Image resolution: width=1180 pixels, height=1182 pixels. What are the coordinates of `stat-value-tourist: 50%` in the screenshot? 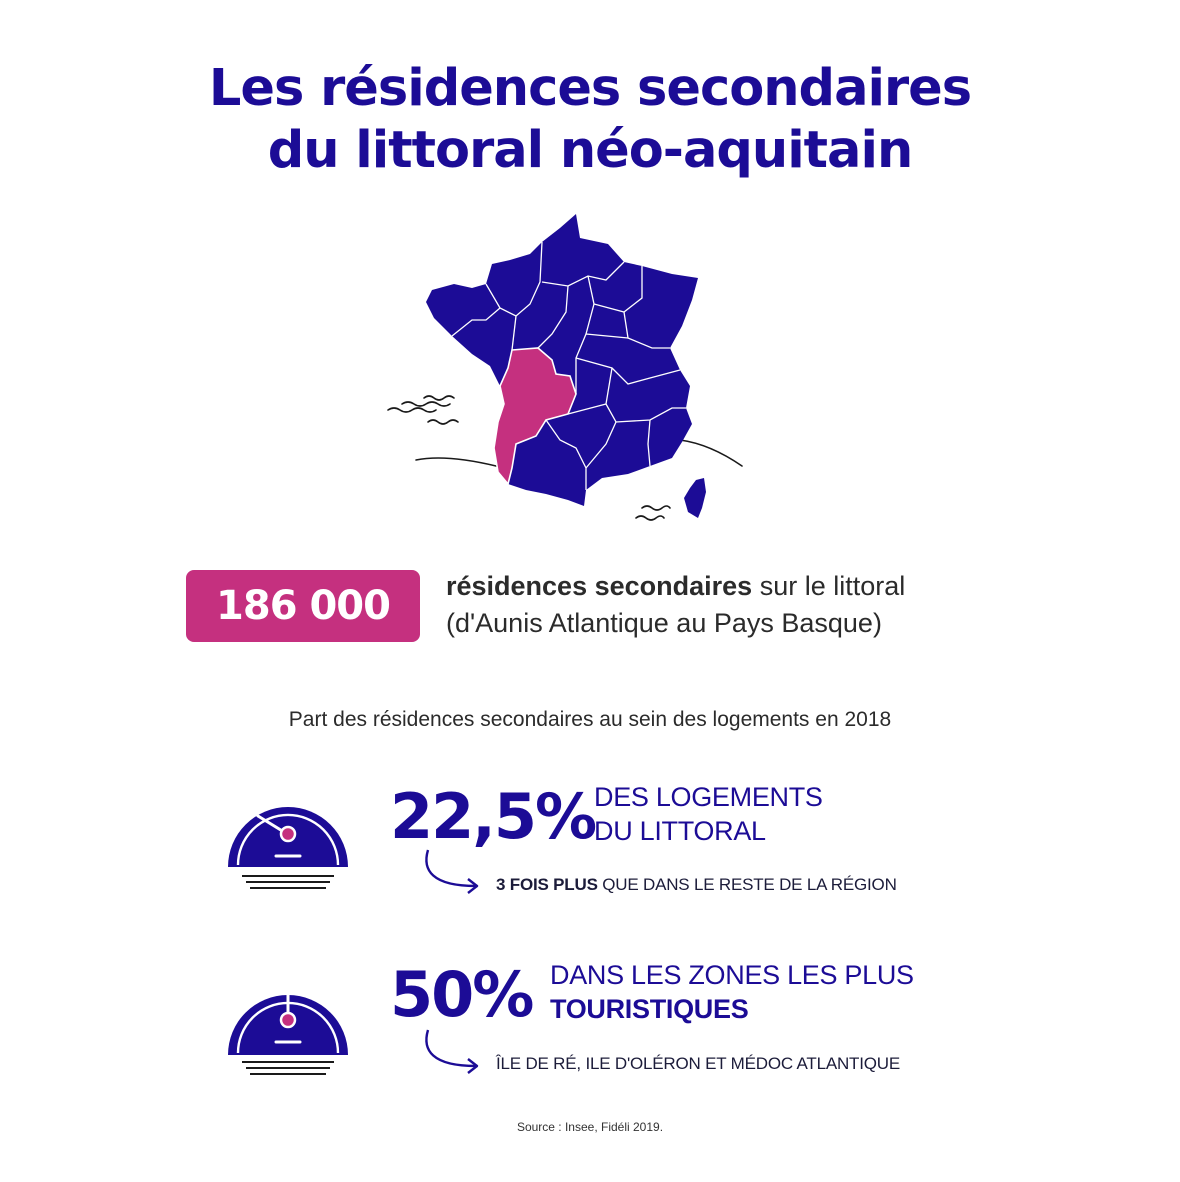 It's located at (462, 994).